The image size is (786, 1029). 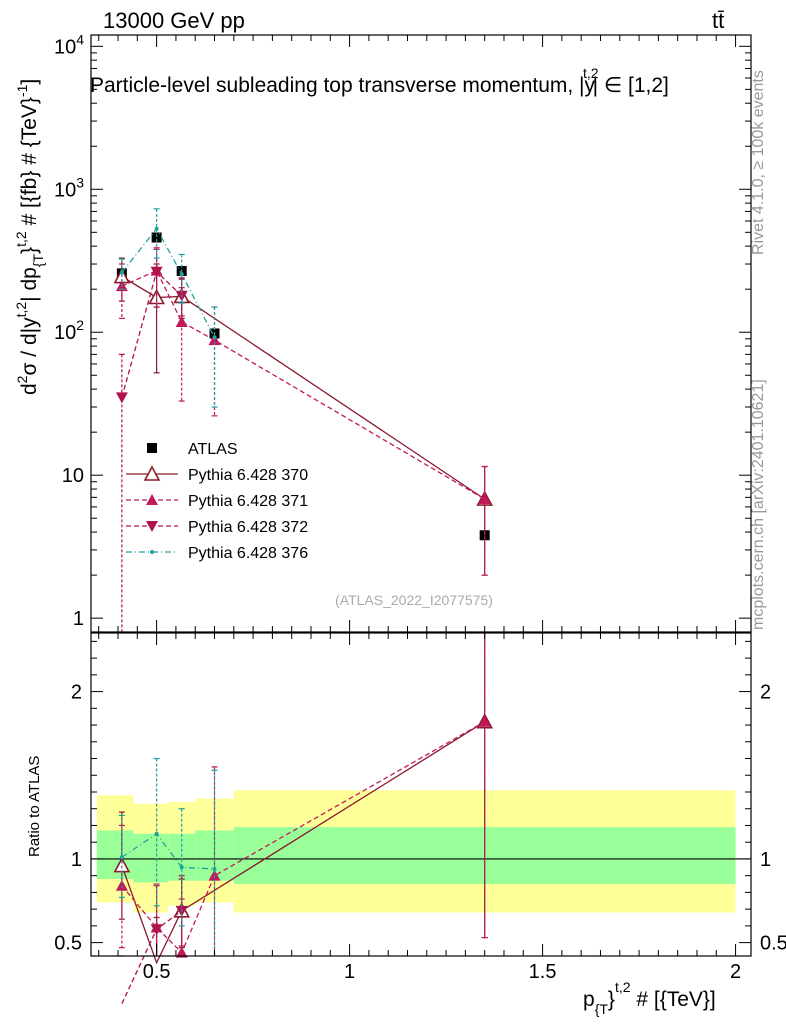 I want to click on legend-entry-p376: Pythia 6.428 376, so click(x=217, y=553).